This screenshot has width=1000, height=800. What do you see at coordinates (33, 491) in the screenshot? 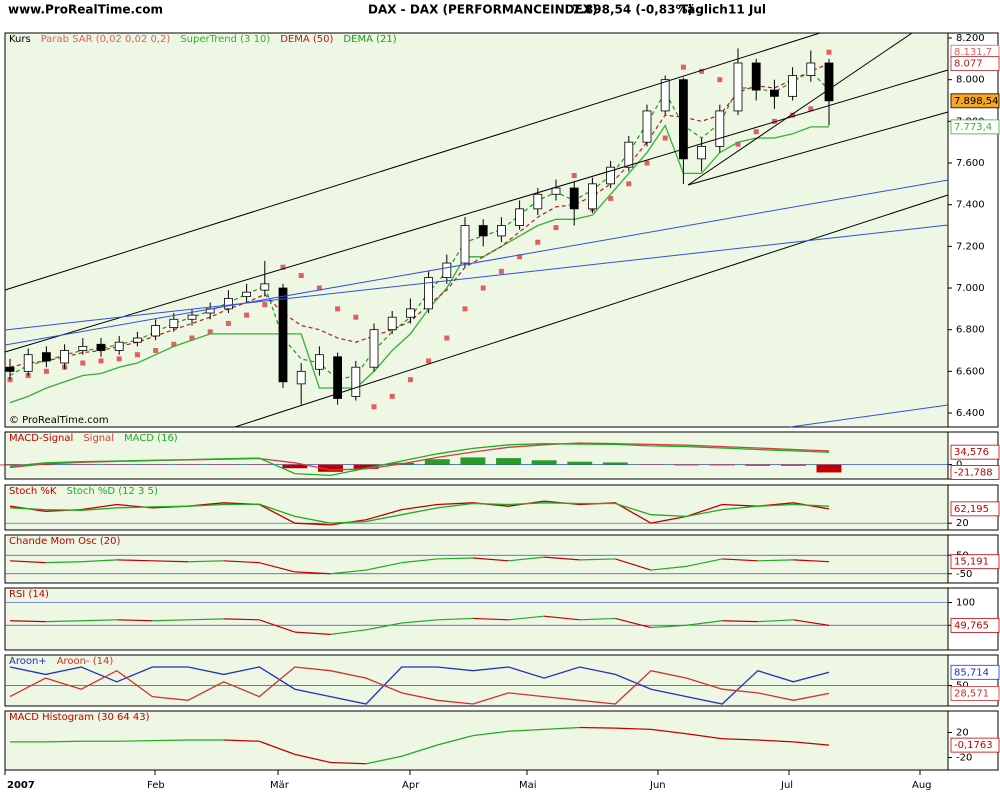
I see `legend-entry: Stoch %K` at bounding box center [33, 491].